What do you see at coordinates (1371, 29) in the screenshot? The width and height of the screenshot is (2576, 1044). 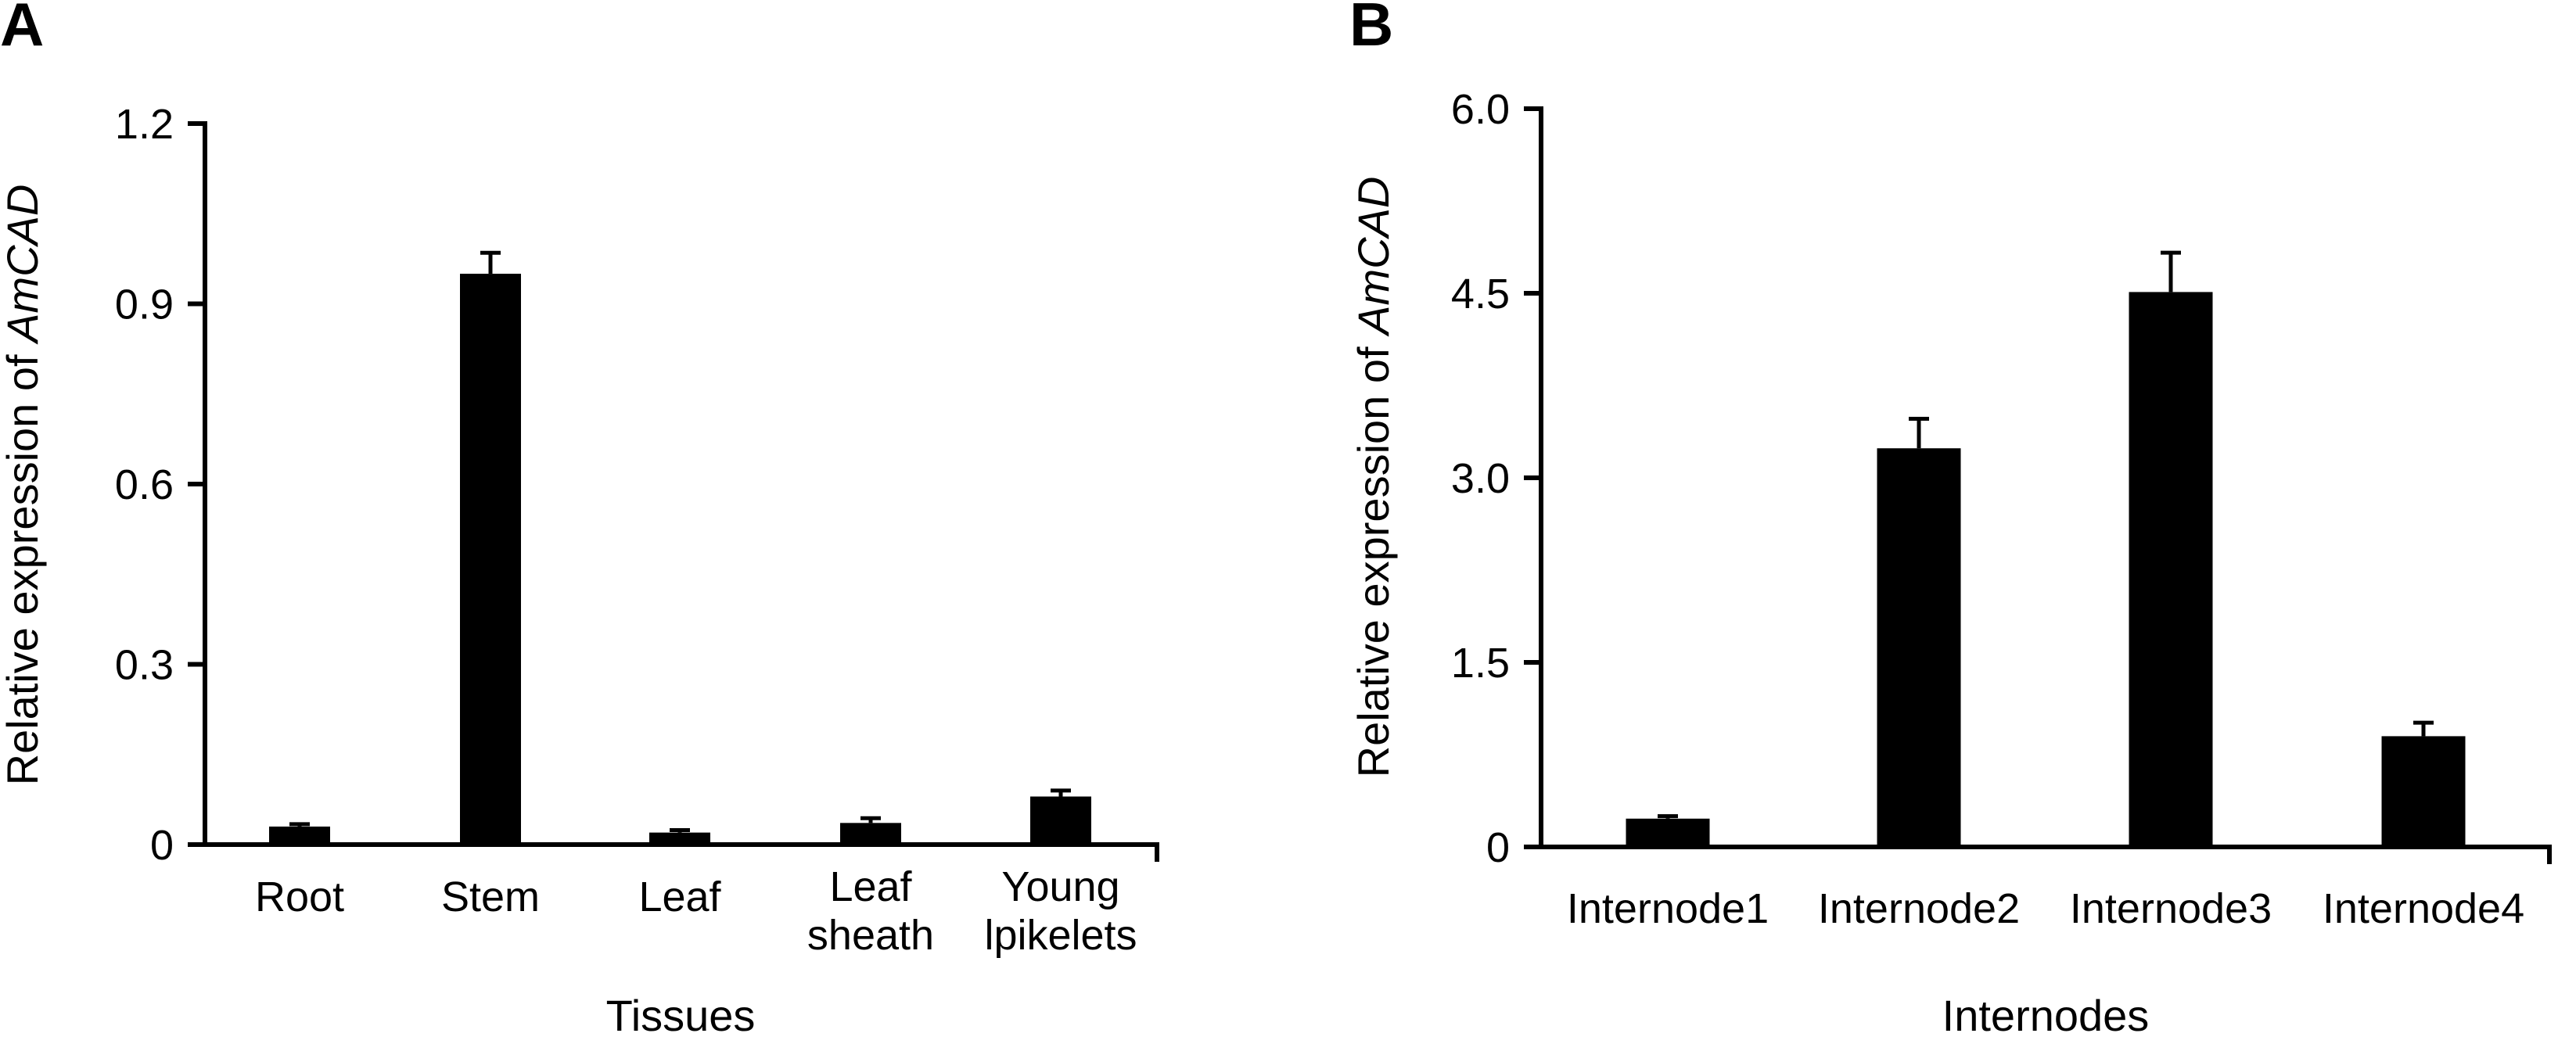 I see `panel-letter-b: B` at bounding box center [1371, 29].